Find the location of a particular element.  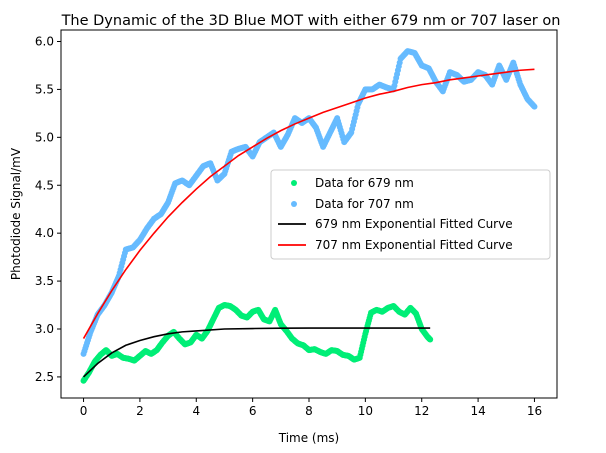

y-tick-label: 6.0 is located at coordinates (44, 42).